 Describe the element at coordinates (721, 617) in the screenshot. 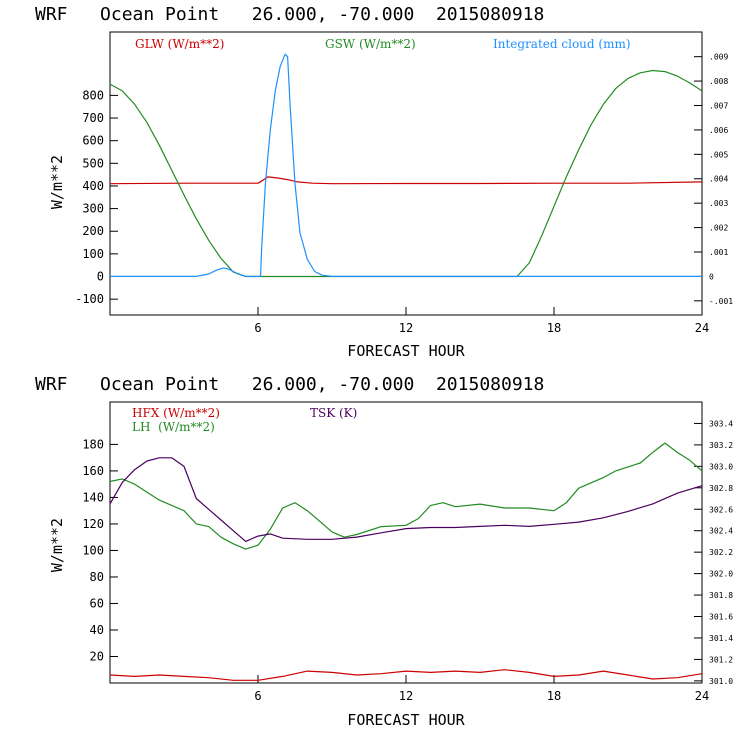

I see `panel2-y2tick-label: 301.6` at that location.